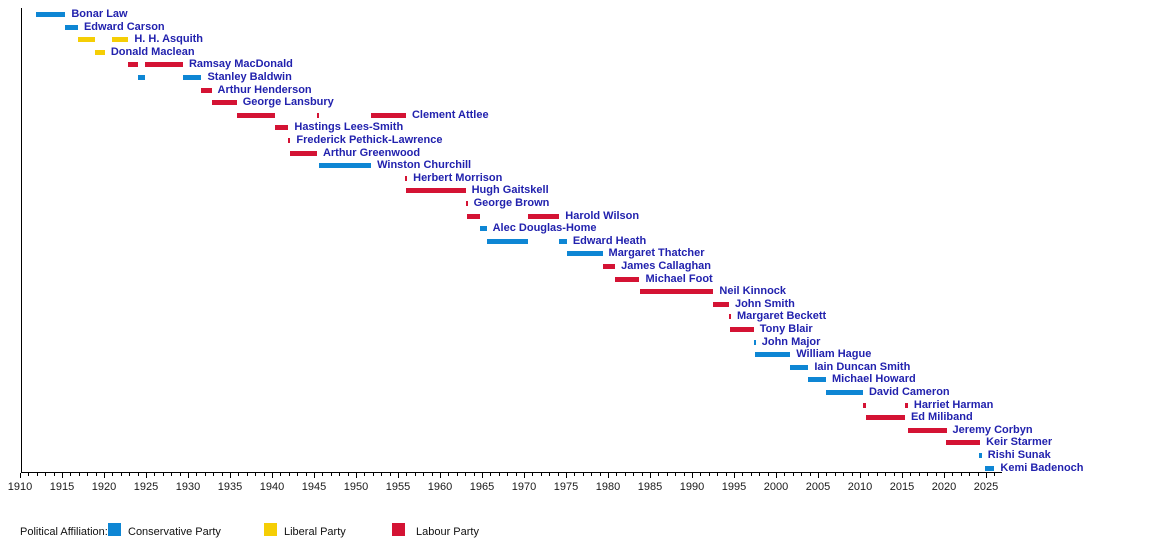  Describe the element at coordinates (511, 203) in the screenshot. I see `leader-name-label: George Brown` at that location.